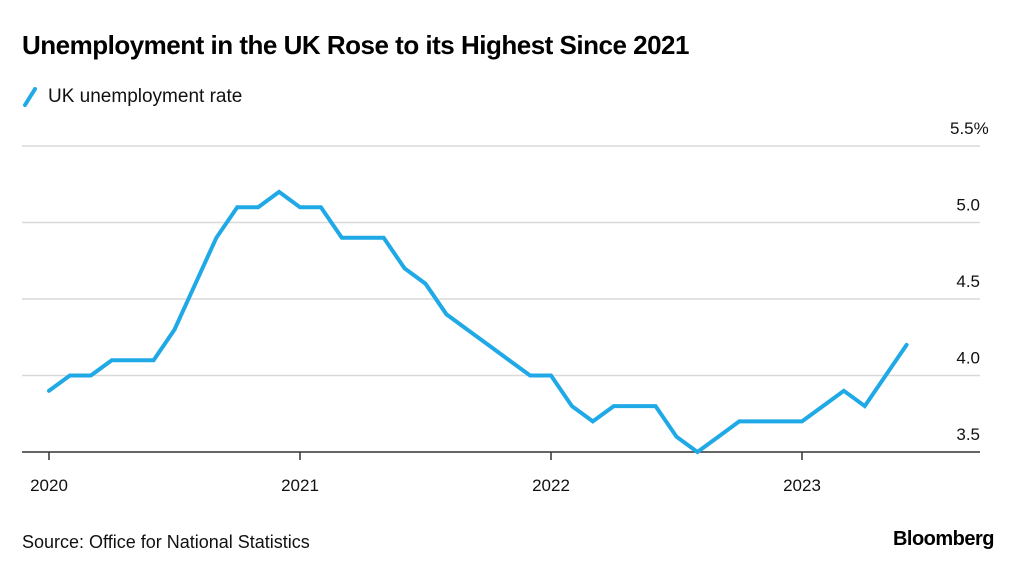 This screenshot has height=575, width=1024. What do you see at coordinates (501, 473) in the screenshot?
I see `x-axis: 2020 2021 2022 2023` at bounding box center [501, 473].